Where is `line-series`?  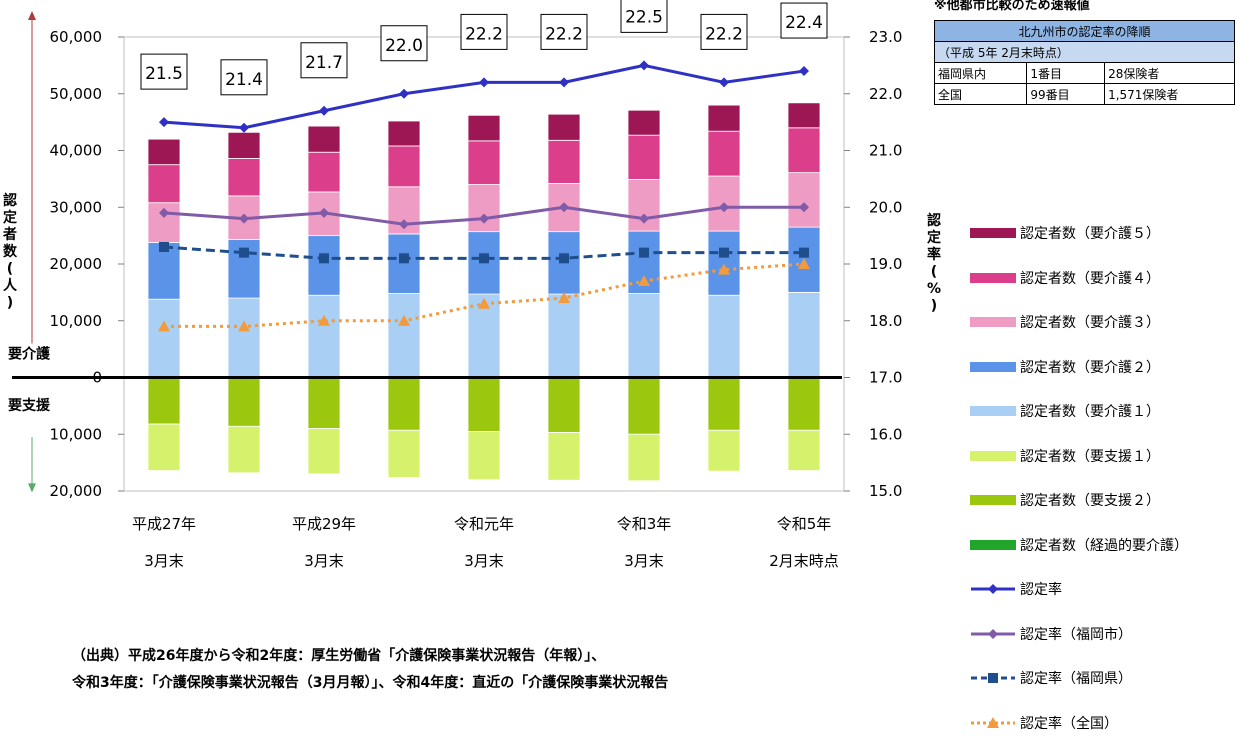 line-series is located at coordinates (484, 295).